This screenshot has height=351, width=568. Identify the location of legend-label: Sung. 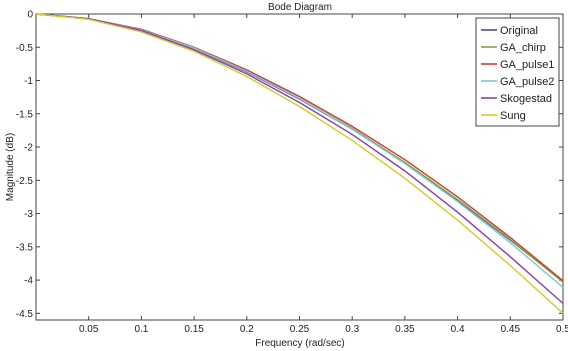
(513, 116).